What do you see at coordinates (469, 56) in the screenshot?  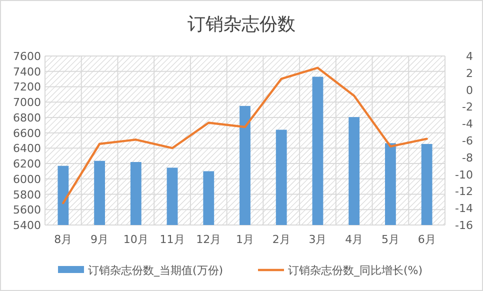 I see `y2-tick-label: 4` at bounding box center [469, 56].